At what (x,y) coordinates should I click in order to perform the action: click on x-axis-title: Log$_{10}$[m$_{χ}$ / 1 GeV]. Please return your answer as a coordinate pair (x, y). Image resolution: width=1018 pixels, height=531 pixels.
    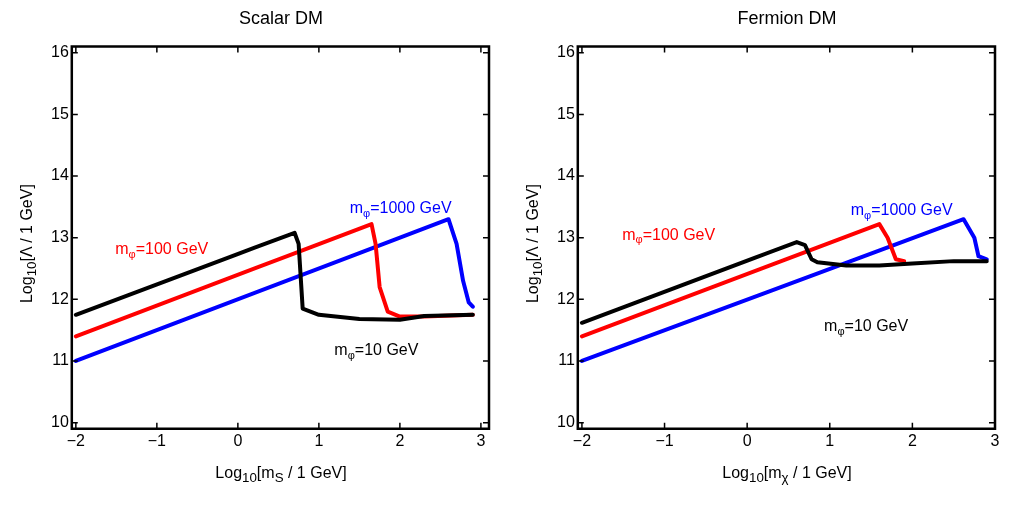
    Looking at the image, I should click on (787, 475).